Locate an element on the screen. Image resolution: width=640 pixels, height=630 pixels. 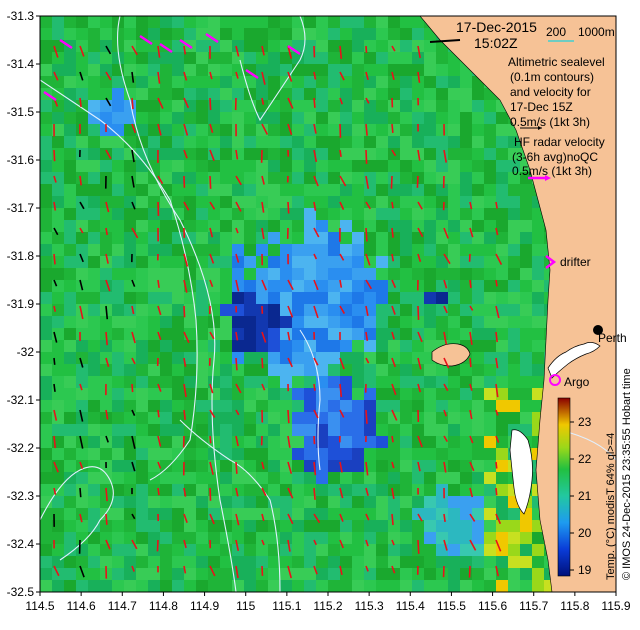
y-tick-label: -31.9 is located at coordinates (21, 304).